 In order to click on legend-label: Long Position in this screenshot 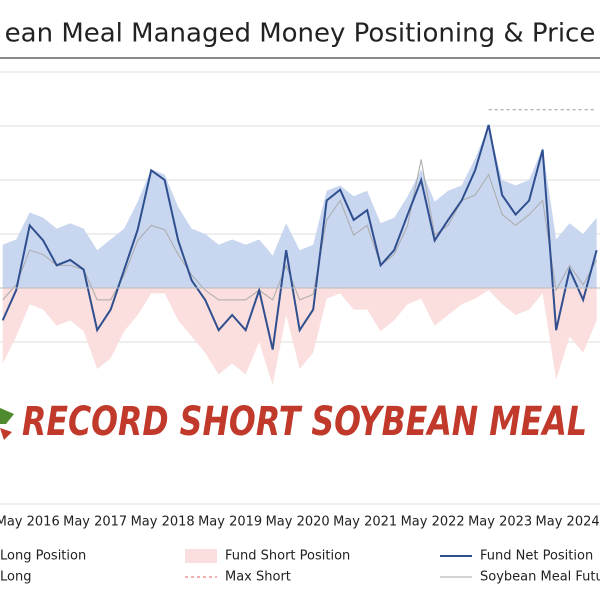, I will do `click(43, 556)`.